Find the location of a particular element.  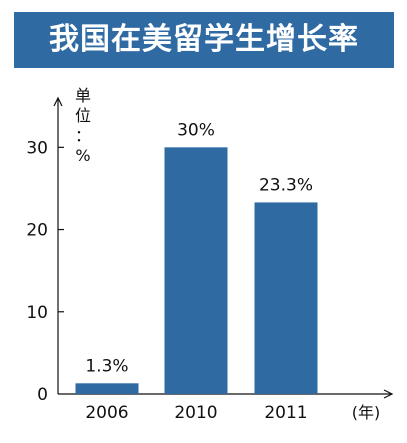

x-axis-arrow is located at coordinates (388, 394).